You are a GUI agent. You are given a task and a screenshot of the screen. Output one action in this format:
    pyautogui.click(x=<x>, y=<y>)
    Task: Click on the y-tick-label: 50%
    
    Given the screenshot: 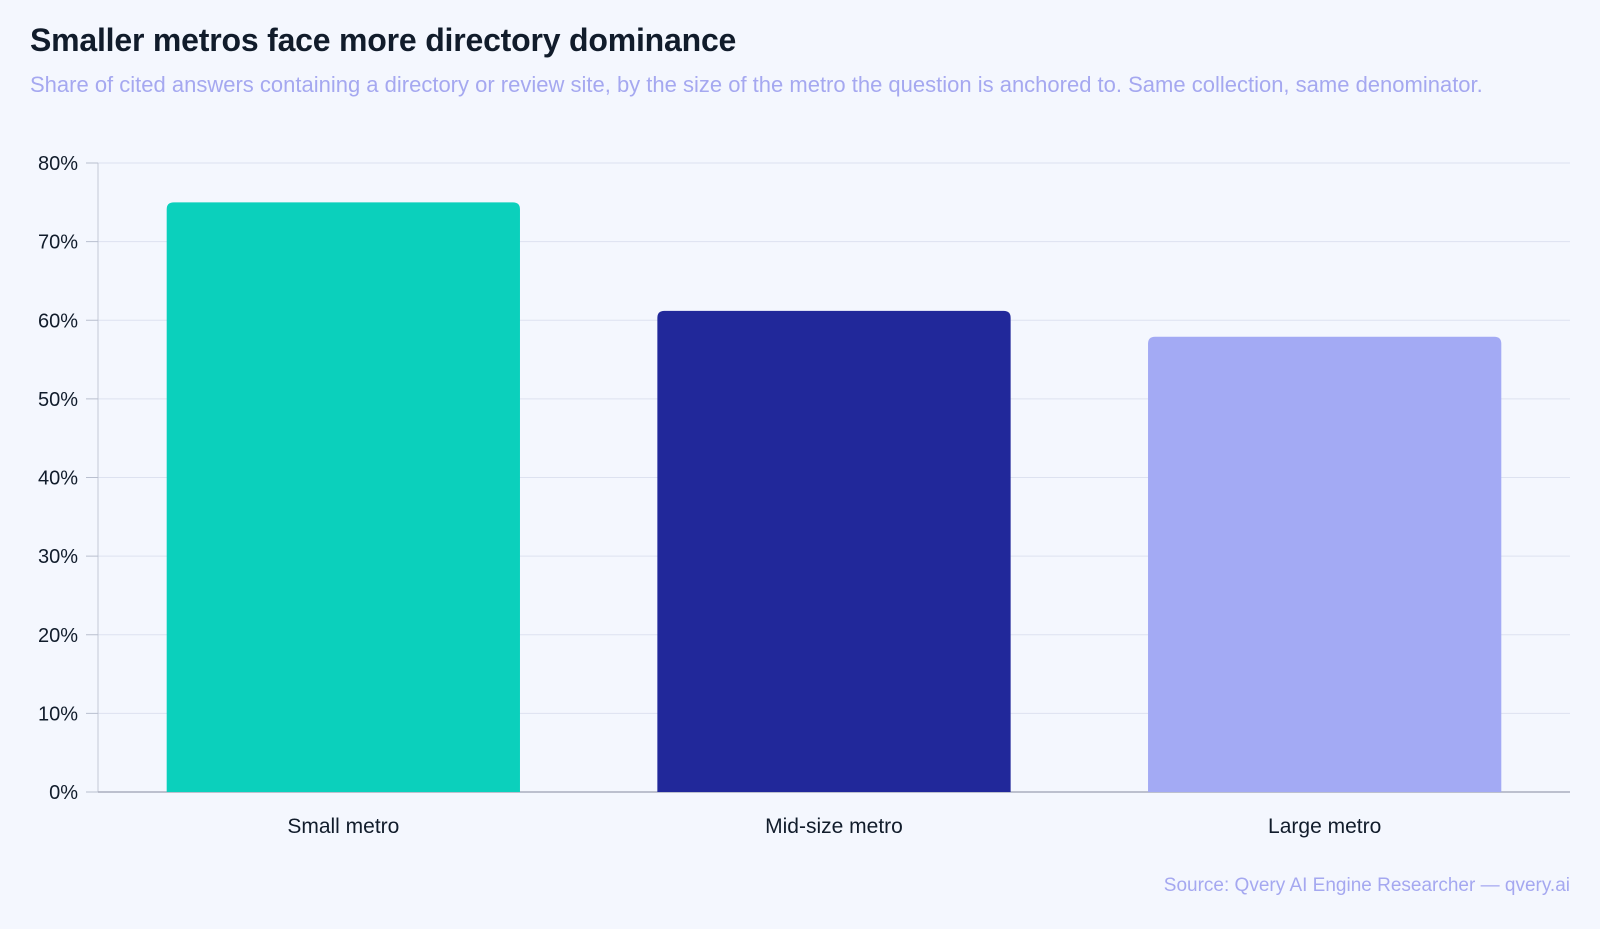 What is the action you would take?
    pyautogui.click(x=58, y=400)
    